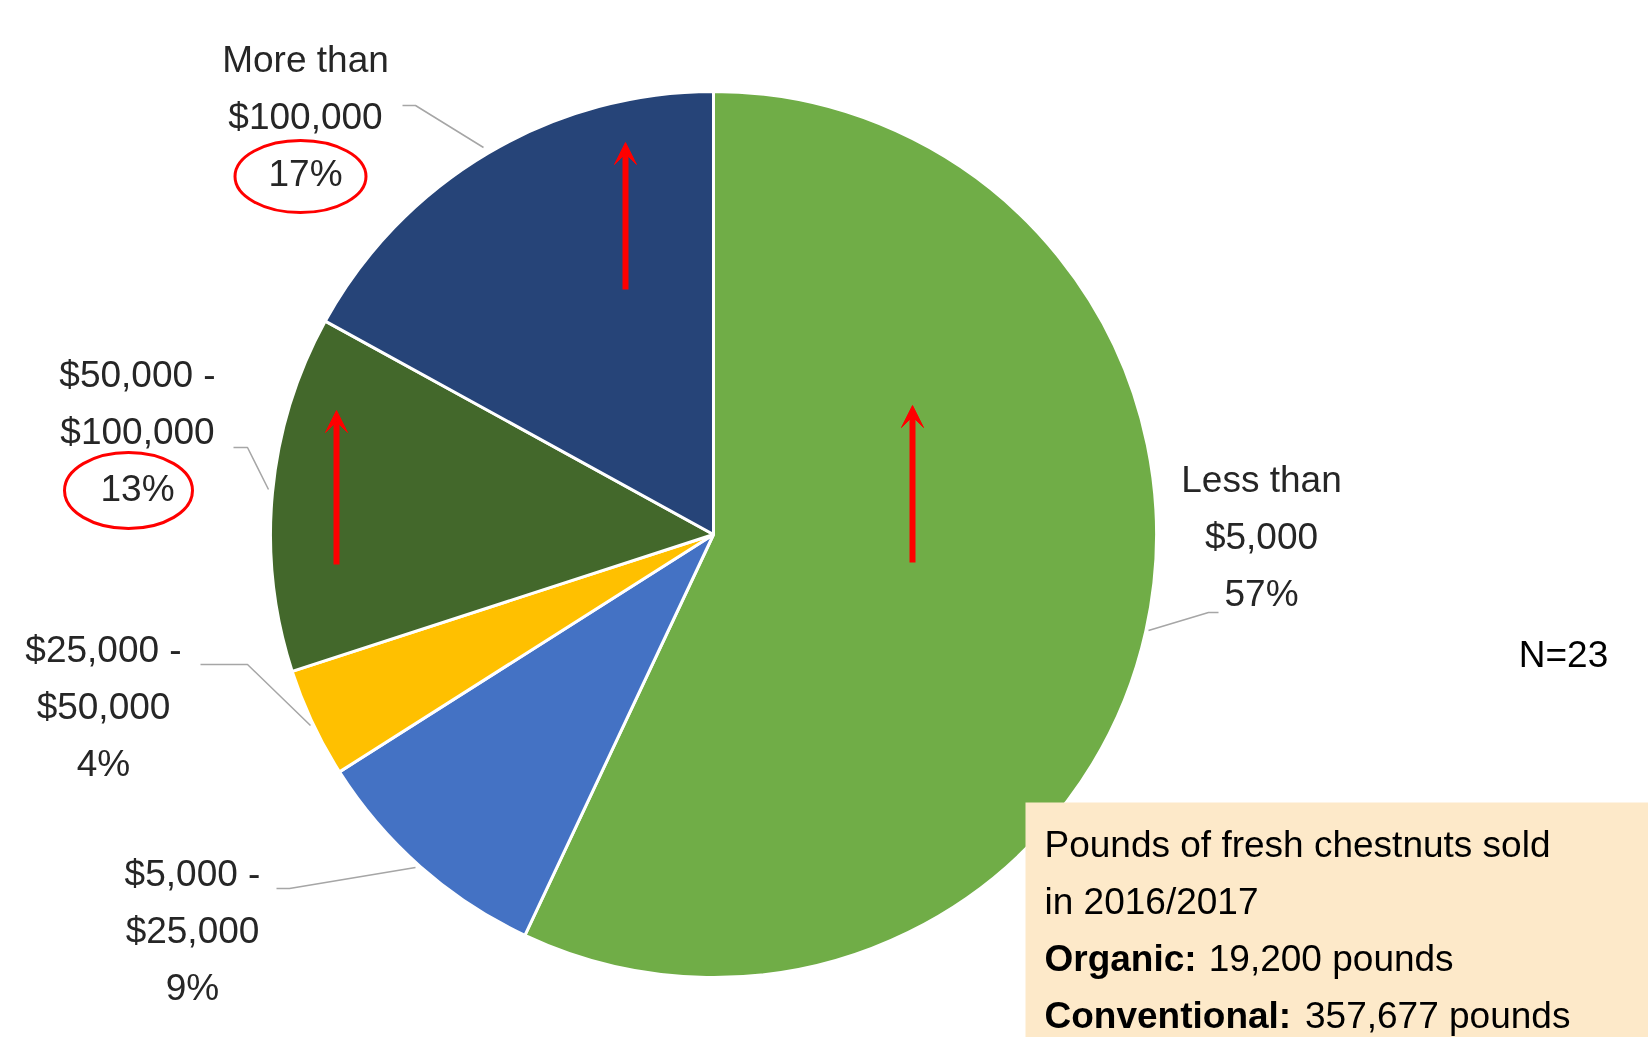 This screenshot has width=1648, height=1037. I want to click on data-label: 9%, so click(192, 987).